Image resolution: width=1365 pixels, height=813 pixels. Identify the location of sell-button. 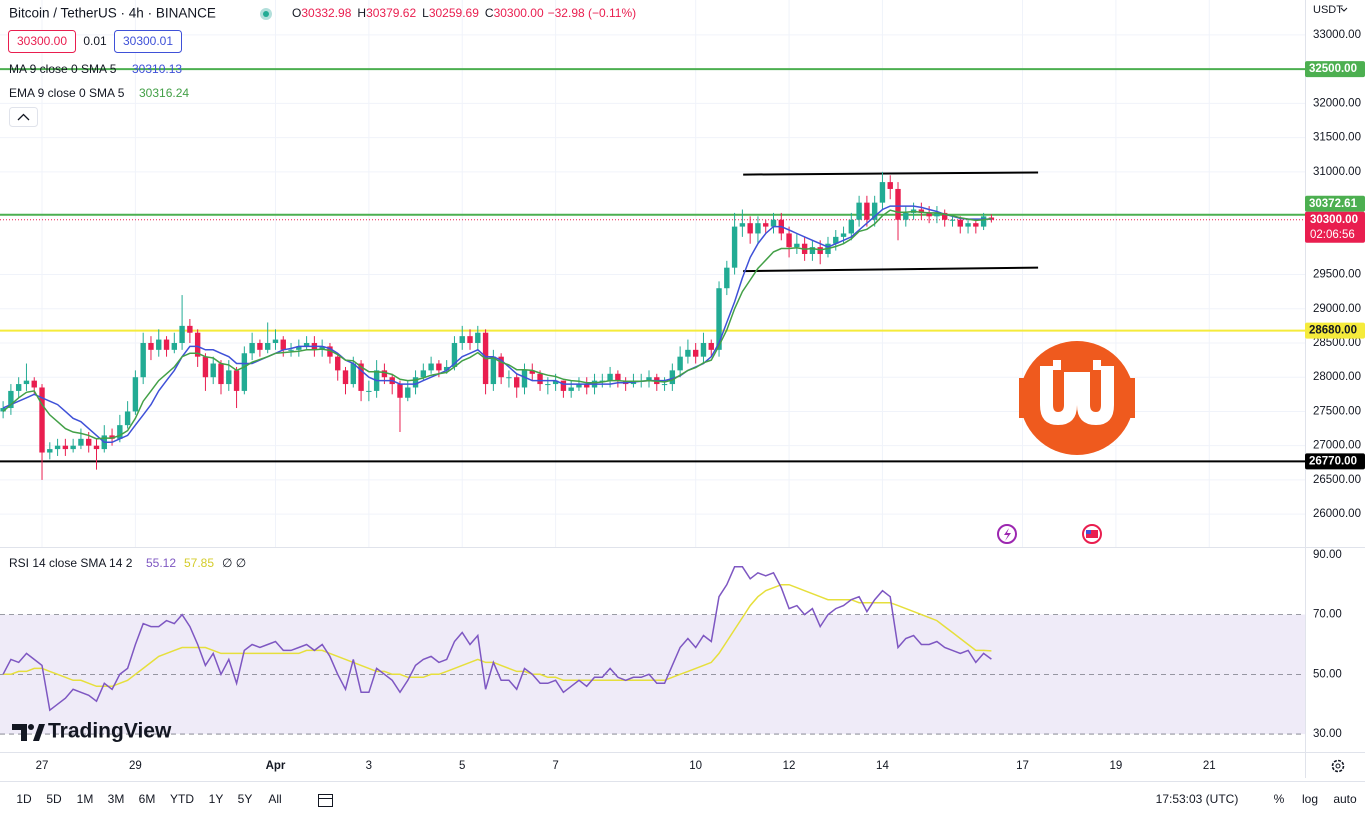
(42, 41).